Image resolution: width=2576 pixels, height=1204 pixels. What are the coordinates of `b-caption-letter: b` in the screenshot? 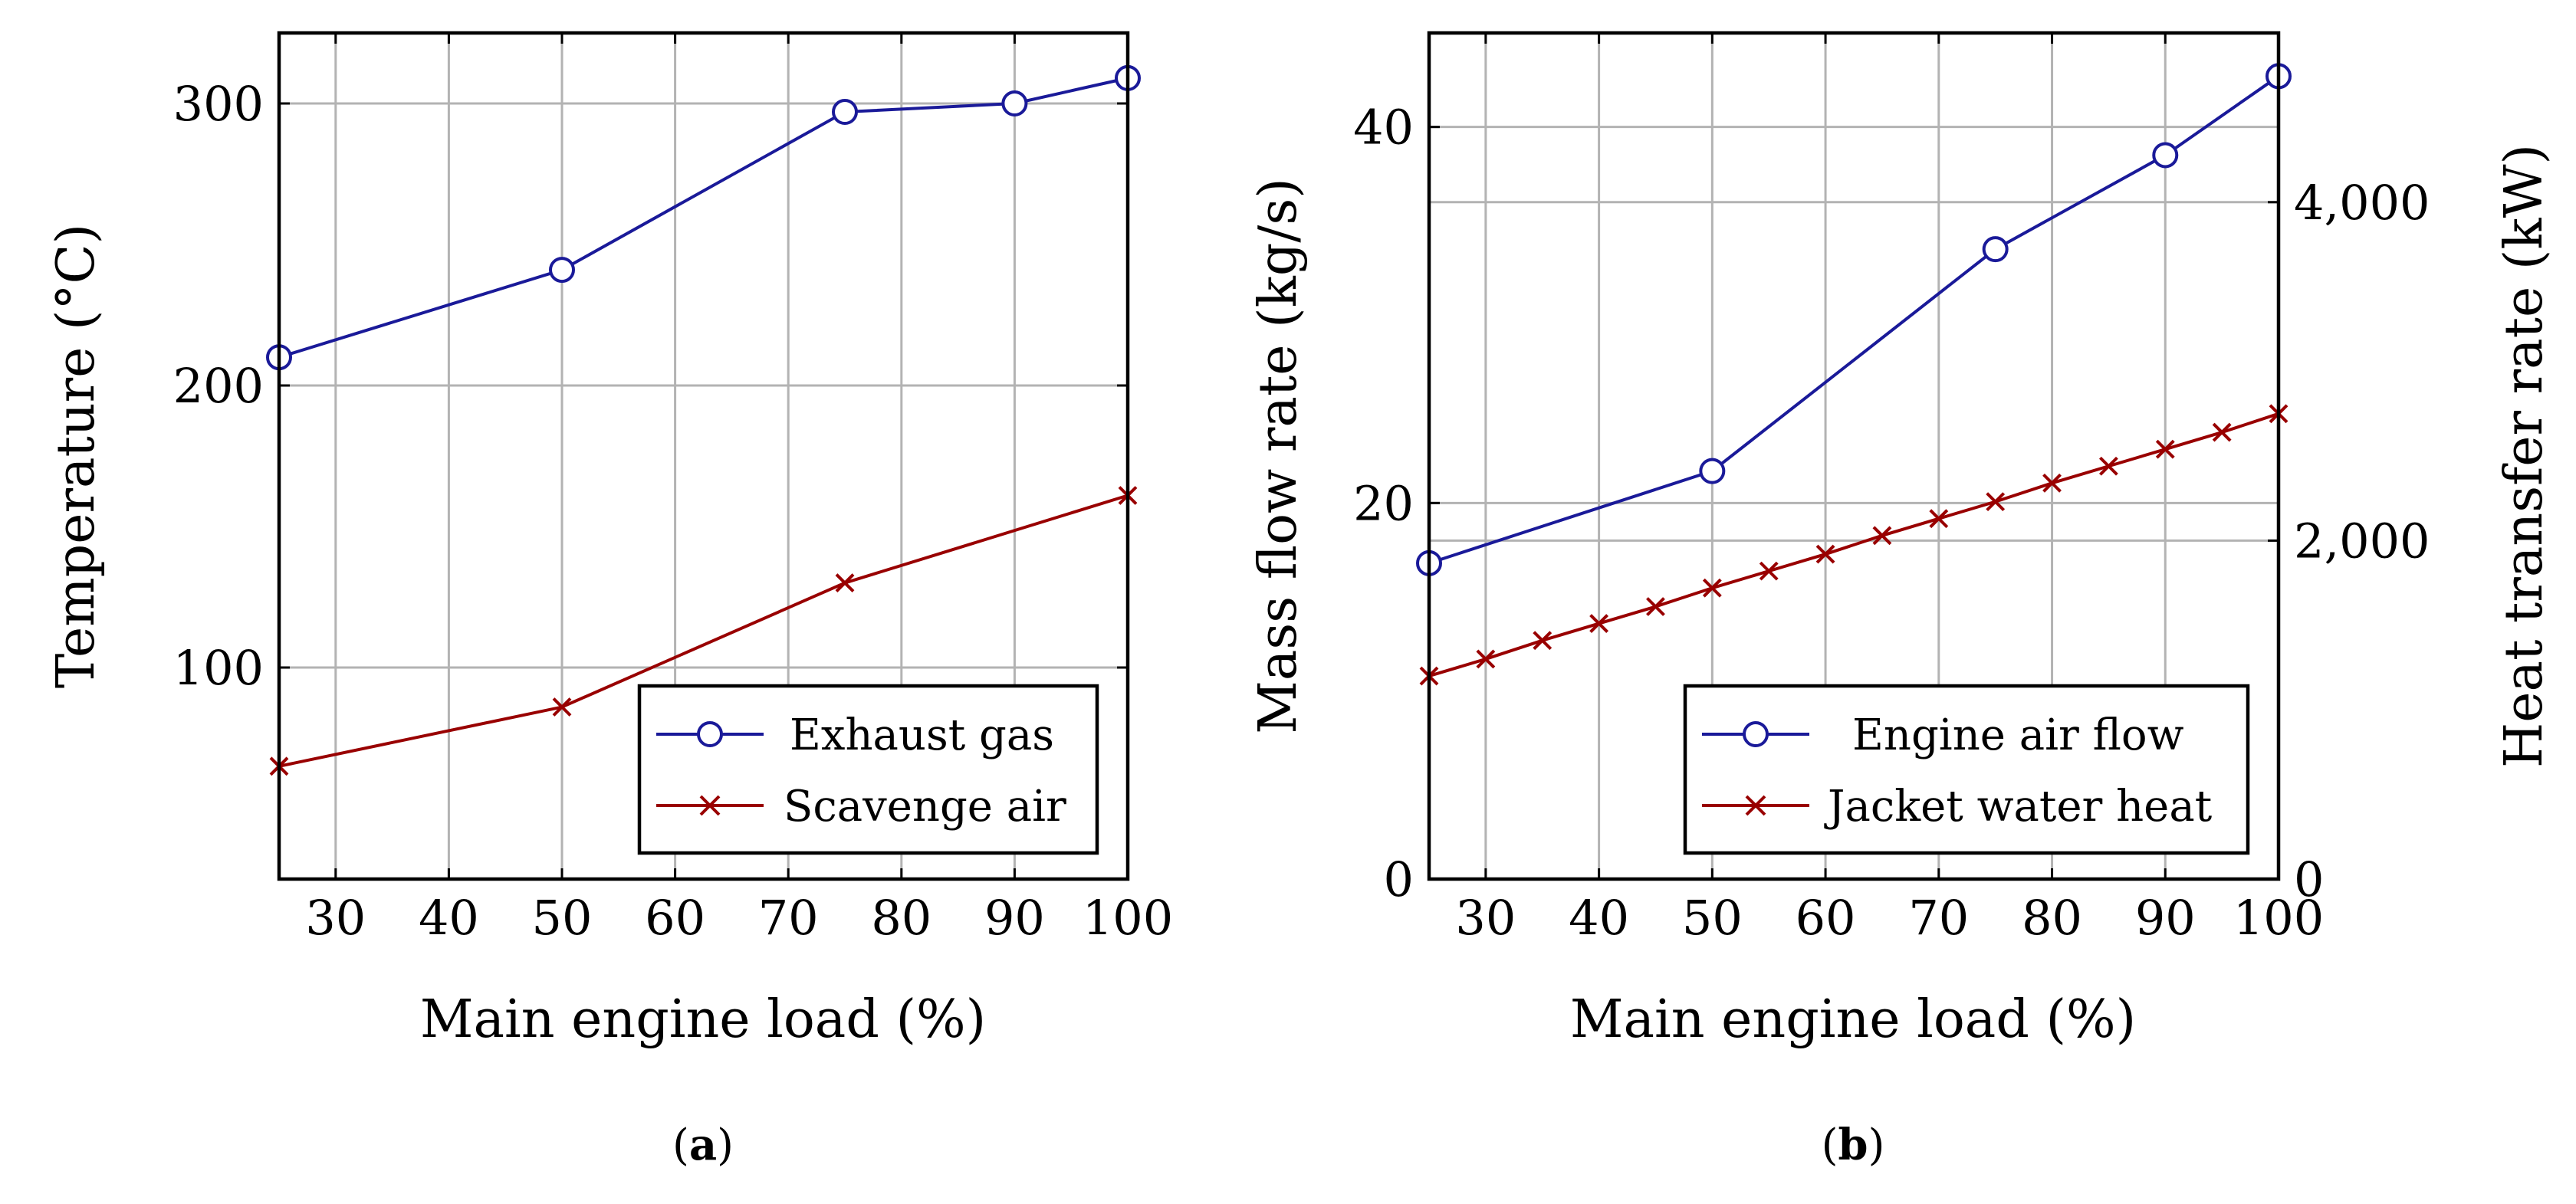 It's located at (1853, 1145).